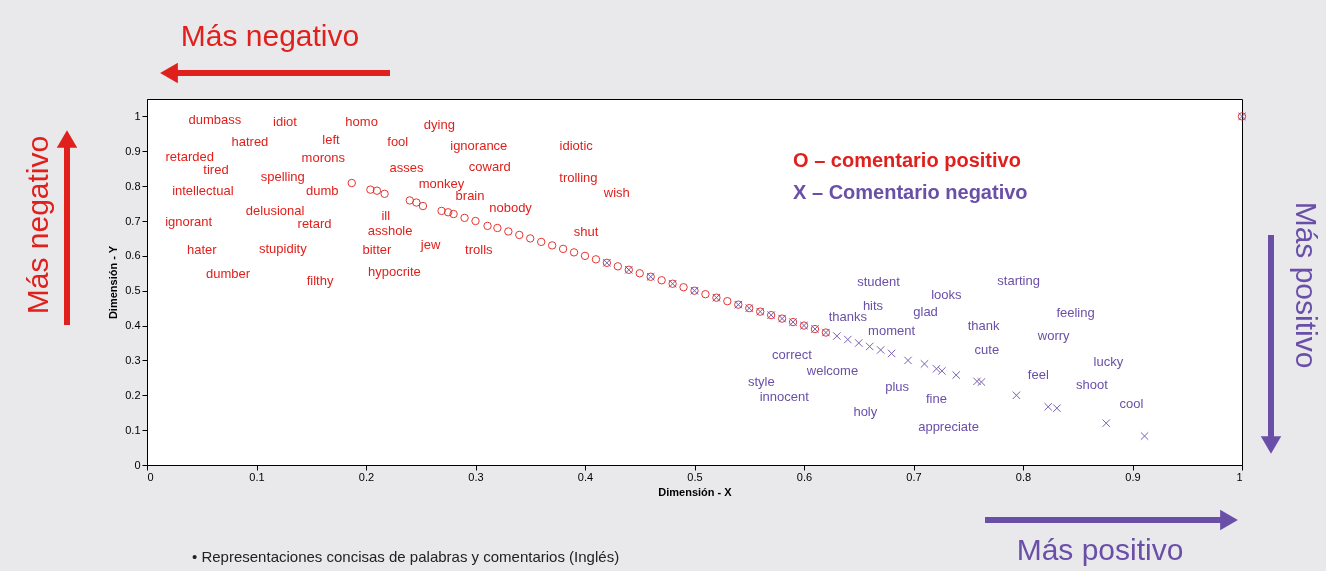 The height and width of the screenshot is (571, 1326). Describe the element at coordinates (386, 216) in the screenshot. I see `annotation: ill` at that location.